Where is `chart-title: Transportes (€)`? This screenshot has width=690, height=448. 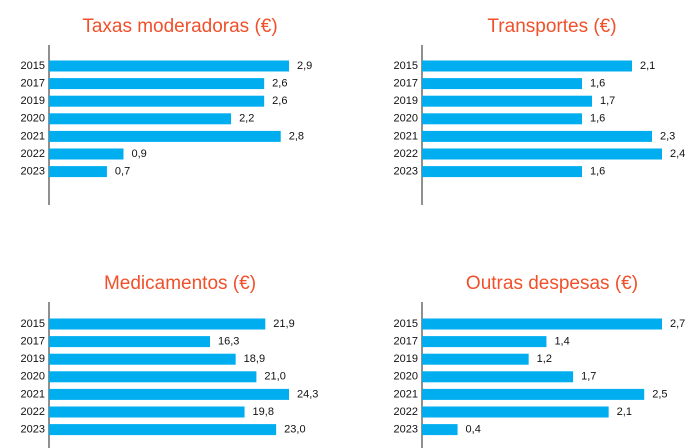 chart-title: Transportes (€) is located at coordinates (551, 26).